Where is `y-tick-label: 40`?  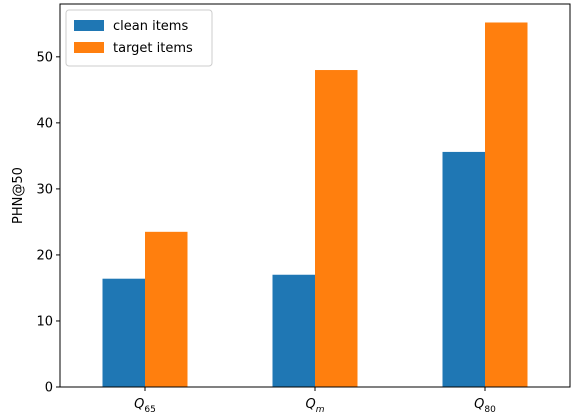
y-tick-label: 40 is located at coordinates (44, 123).